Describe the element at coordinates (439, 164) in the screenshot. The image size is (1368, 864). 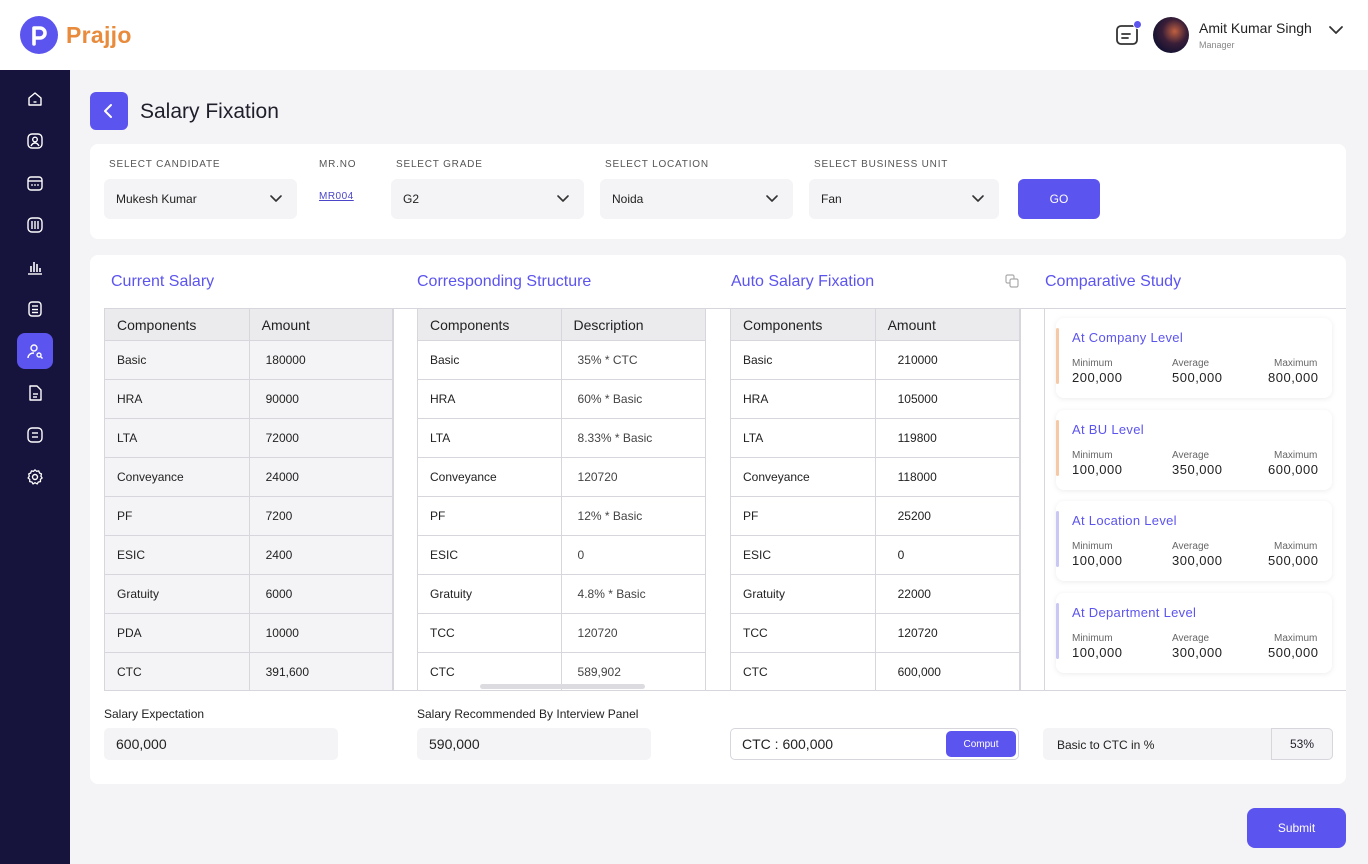
I see `grade-label: SELECT GRADE` at that location.